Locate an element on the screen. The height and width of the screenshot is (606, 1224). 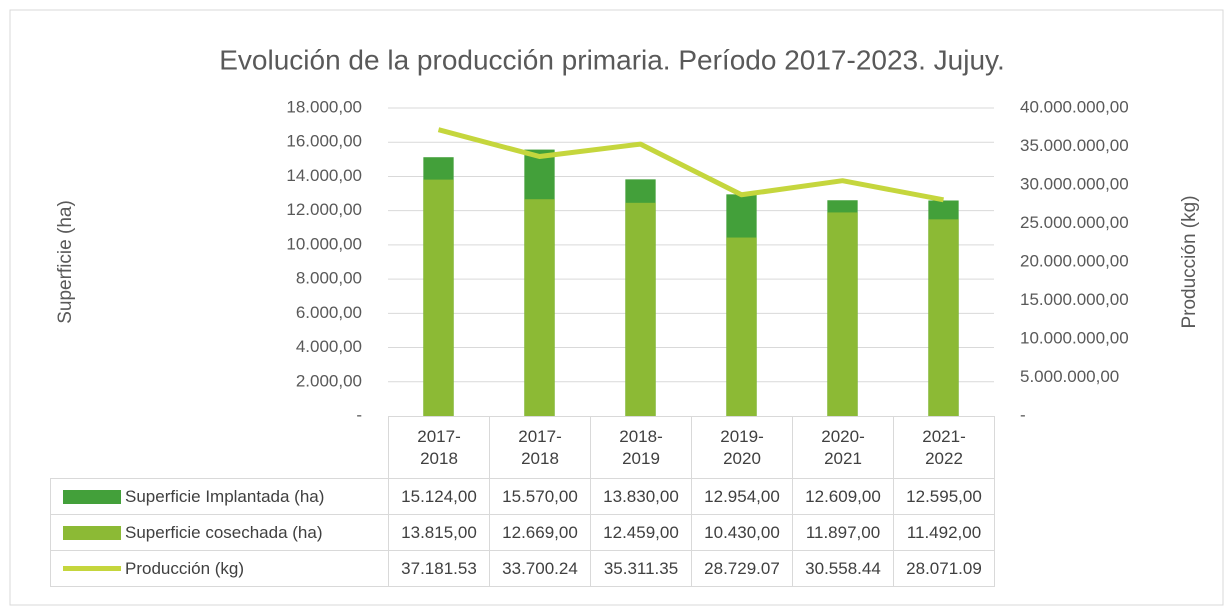
data-label: 28.071.09 is located at coordinates (944, 568).